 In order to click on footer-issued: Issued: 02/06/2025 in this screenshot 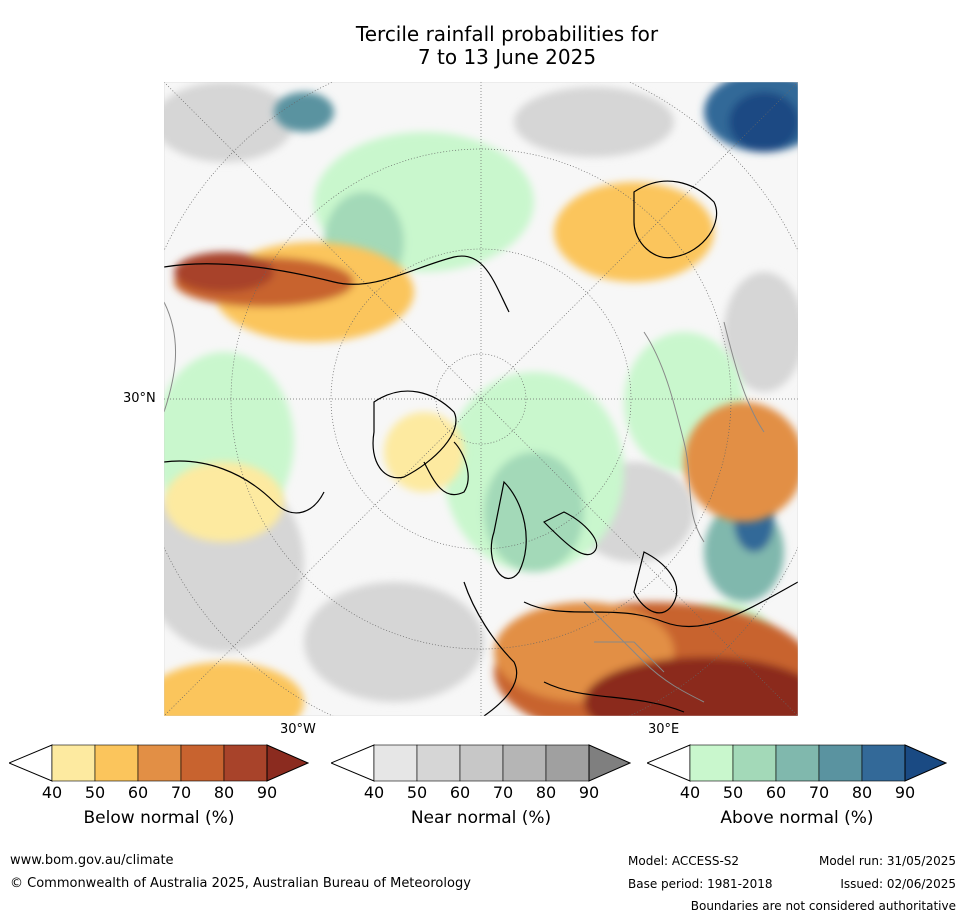, I will do `click(898, 884)`.